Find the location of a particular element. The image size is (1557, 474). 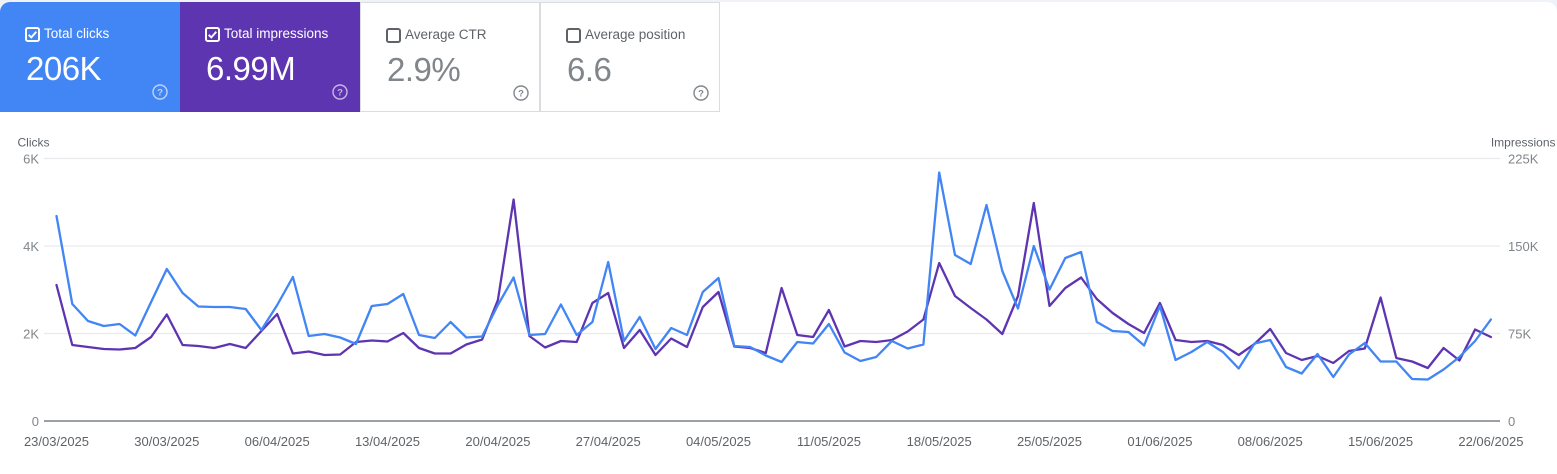

svg-text: 18/05/2025 is located at coordinates (939, 441).